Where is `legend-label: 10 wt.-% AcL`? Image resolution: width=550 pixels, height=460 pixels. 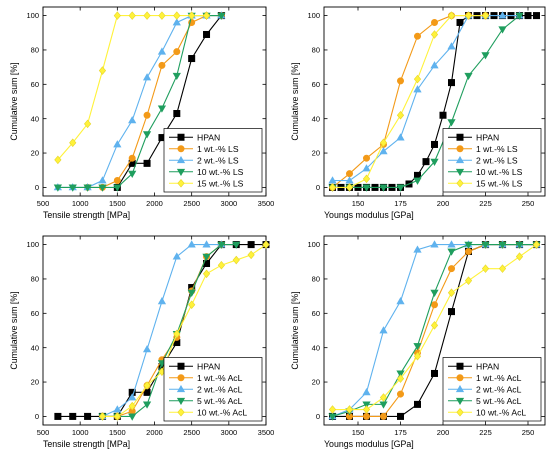 legend-label: 10 wt.-% AcL is located at coordinates (222, 412).